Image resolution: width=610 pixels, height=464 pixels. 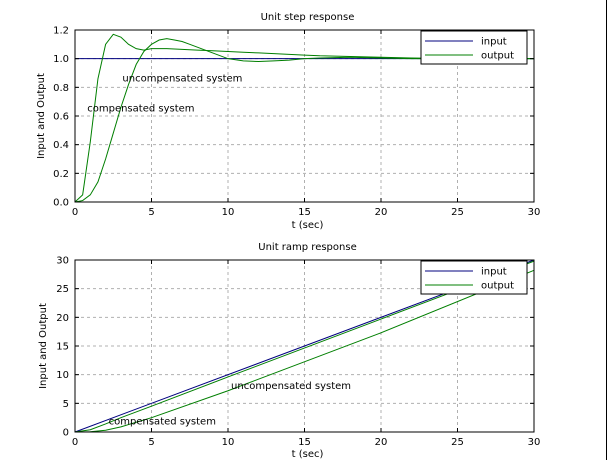 What do you see at coordinates (62, 375) in the screenshot?
I see `y-tick-label: 10` at bounding box center [62, 375].